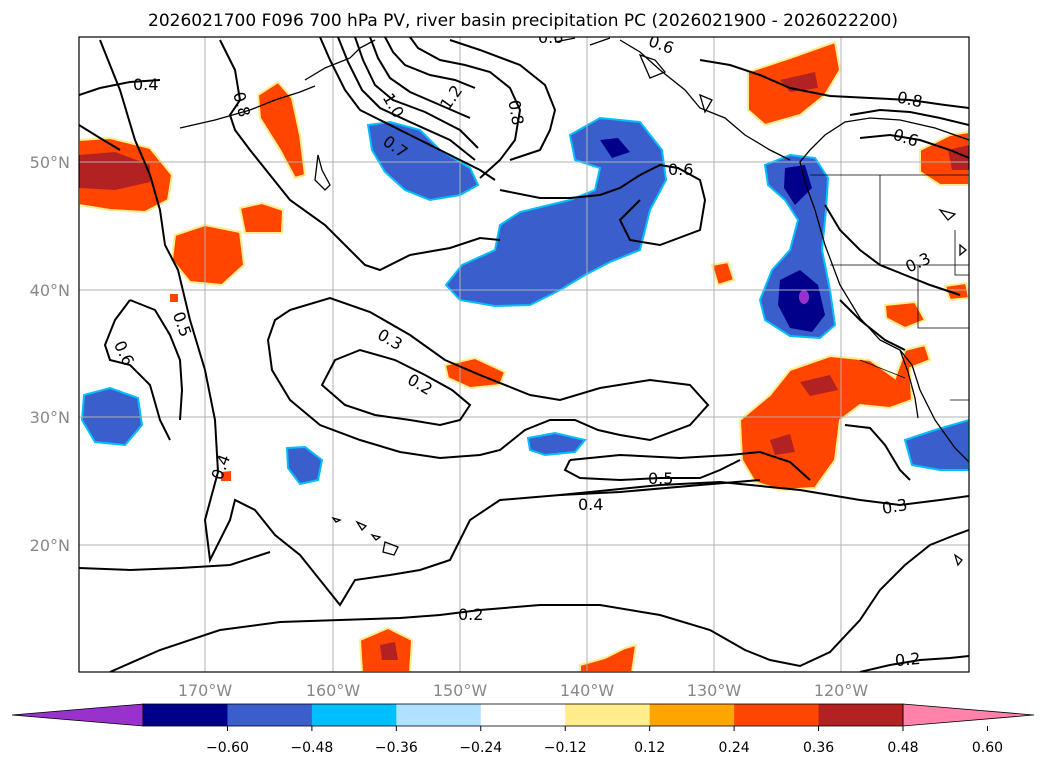 This screenshot has height=765, width=1047. What do you see at coordinates (649, 748) in the screenshot?
I see `colorbar-tick-label: 0.12` at bounding box center [649, 748].